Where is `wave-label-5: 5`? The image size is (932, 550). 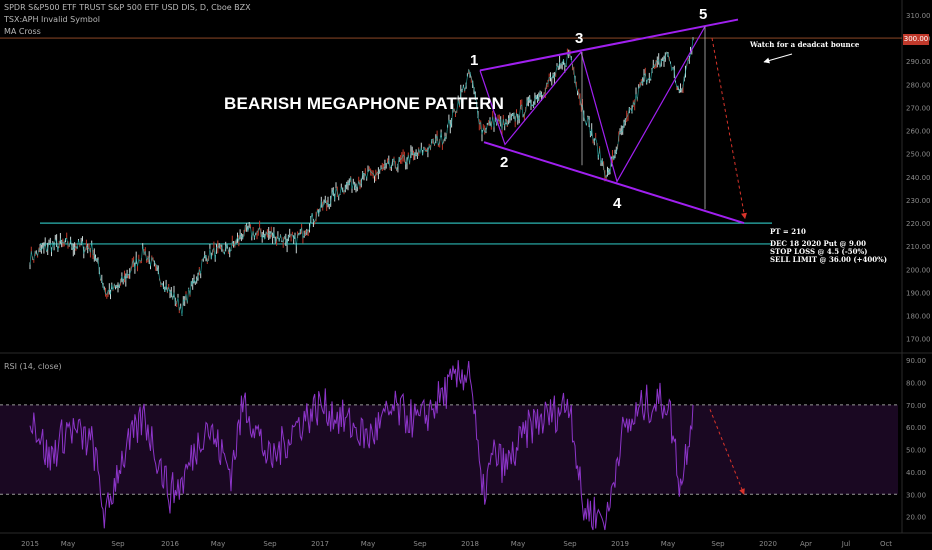 wave-label-5: 5 is located at coordinates (703, 14).